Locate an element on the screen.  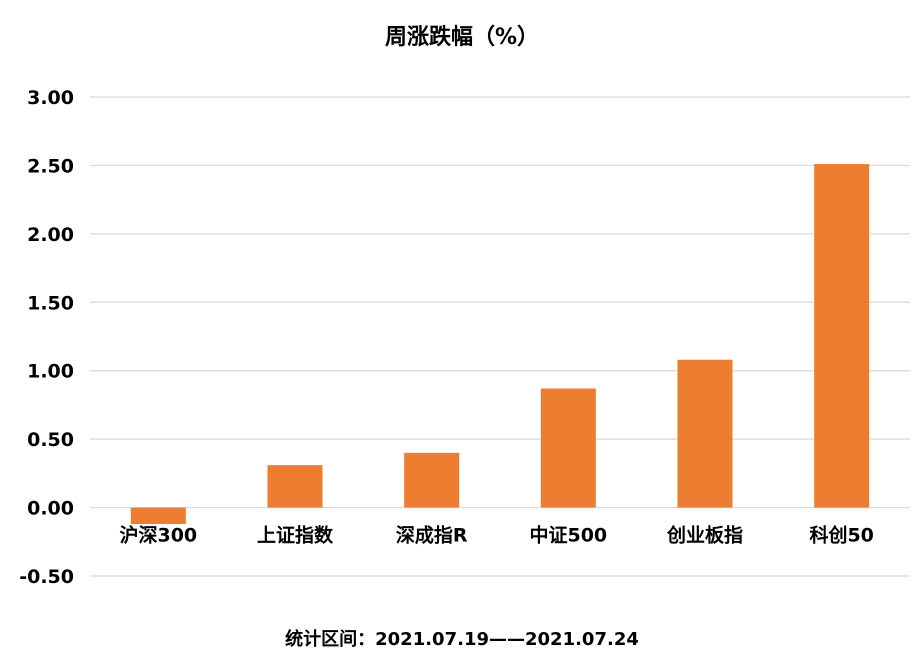
chart-title: 周涨跌幅（%） is located at coordinates (462, 37).